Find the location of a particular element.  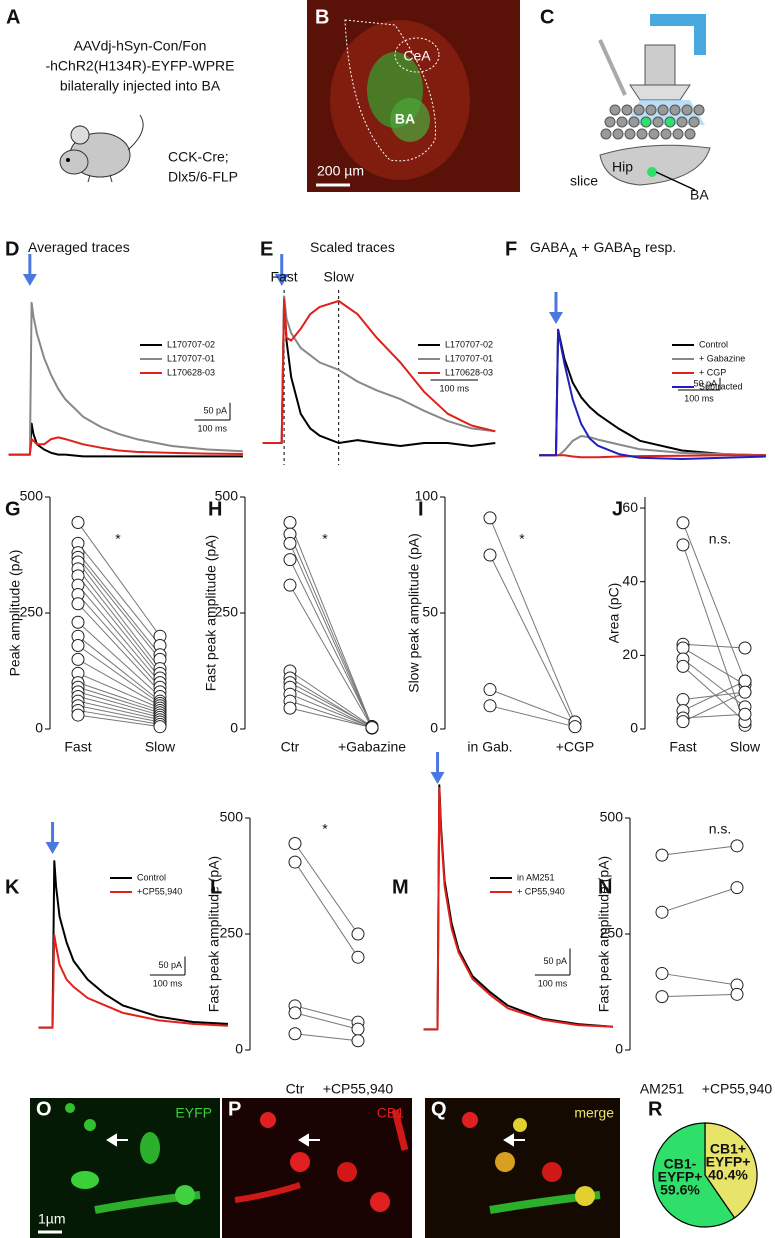

panel-label: E is located at coordinates (266, 249).